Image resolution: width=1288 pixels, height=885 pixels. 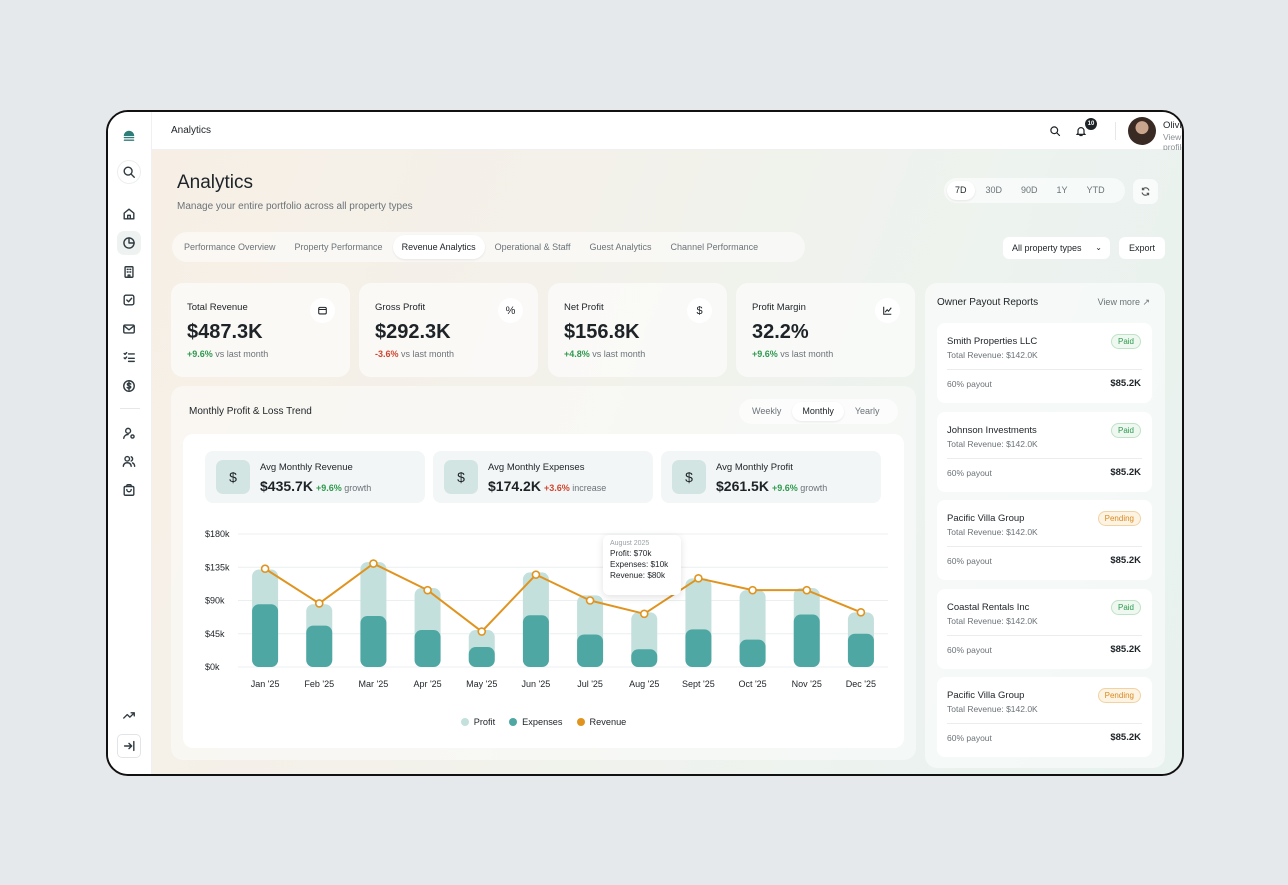 I want to click on x-tick-label: Jun '25, so click(x=536, y=684).